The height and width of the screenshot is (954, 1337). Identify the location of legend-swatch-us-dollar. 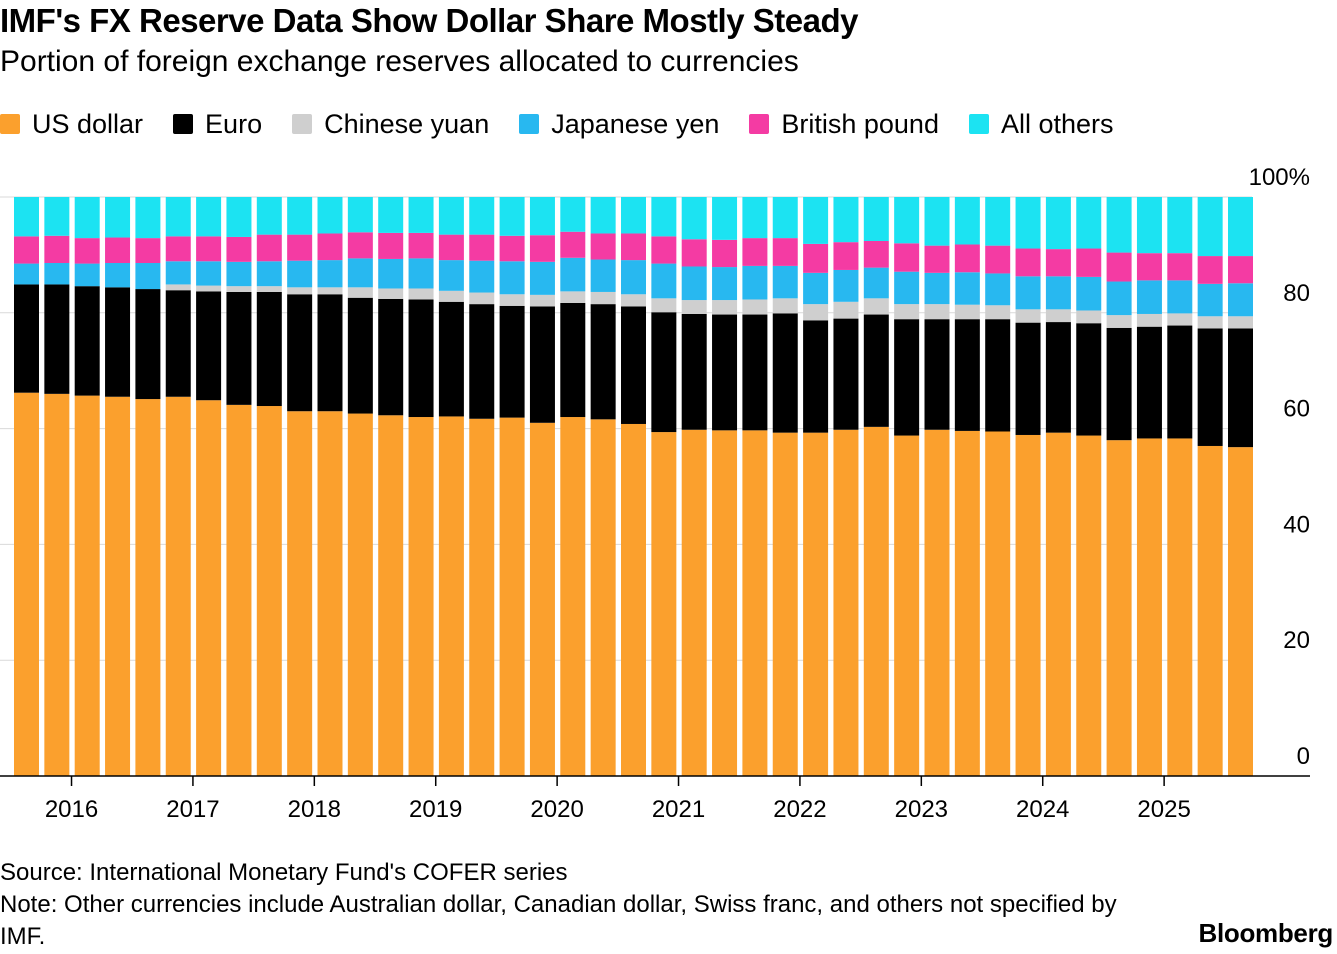
(10, 124).